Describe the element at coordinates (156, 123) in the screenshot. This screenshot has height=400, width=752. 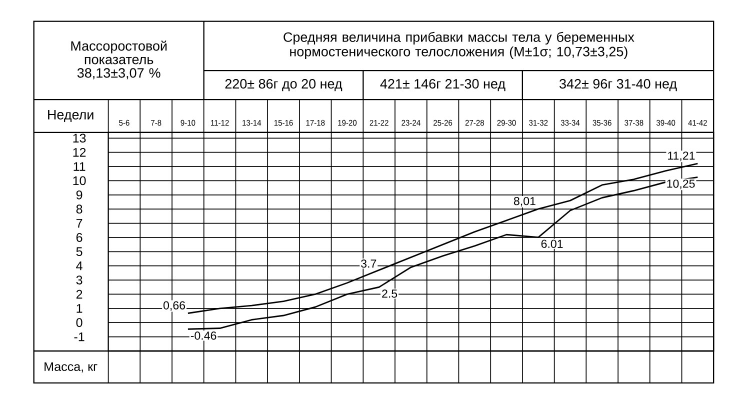
I see `x-tick-label: 7-8` at that location.